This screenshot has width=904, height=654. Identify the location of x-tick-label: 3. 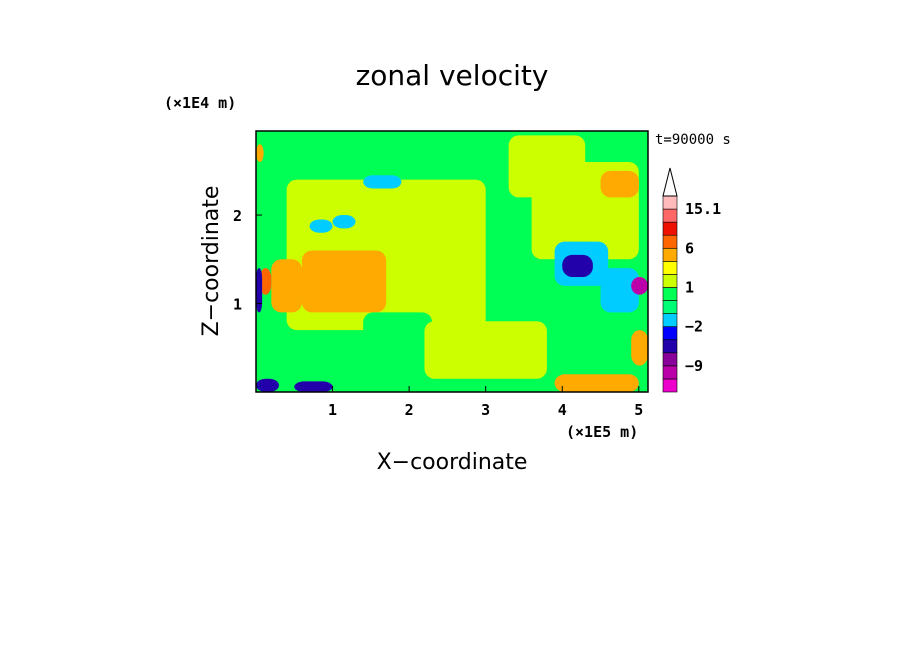
(485, 410).